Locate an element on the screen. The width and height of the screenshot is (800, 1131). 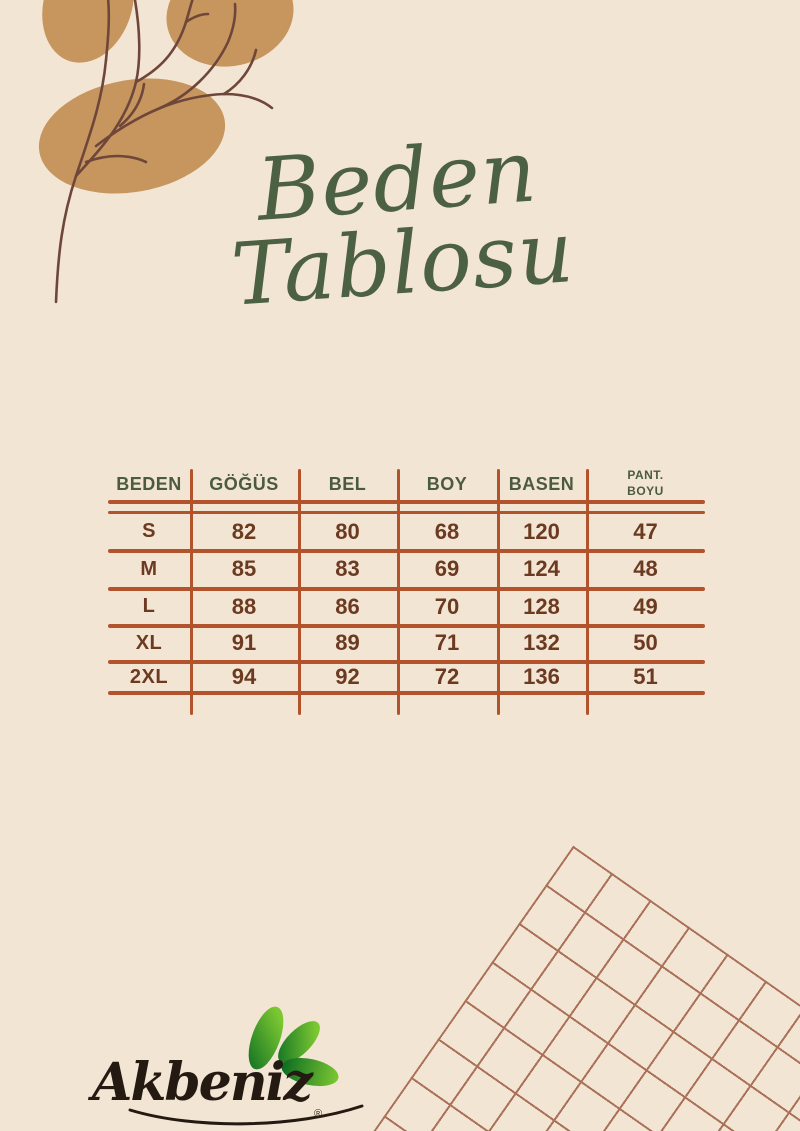
measurement-value: 82 is located at coordinates (244, 531).